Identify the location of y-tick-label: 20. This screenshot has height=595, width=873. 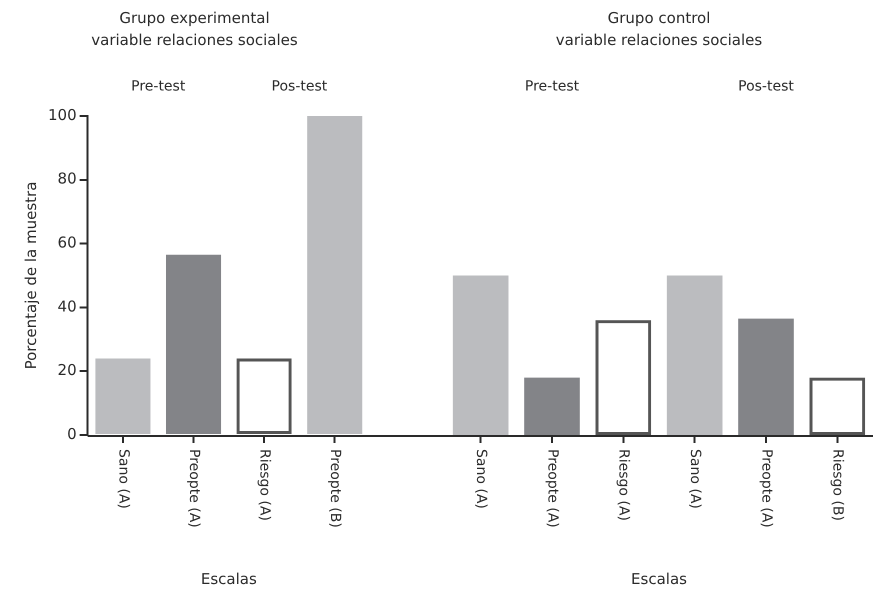
(67, 370).